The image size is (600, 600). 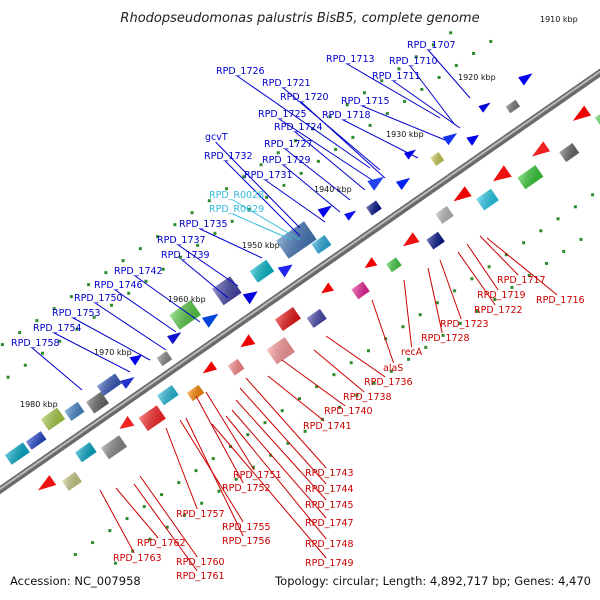 I want to click on minus-gene-label: RPD_1743, so click(x=329, y=473).